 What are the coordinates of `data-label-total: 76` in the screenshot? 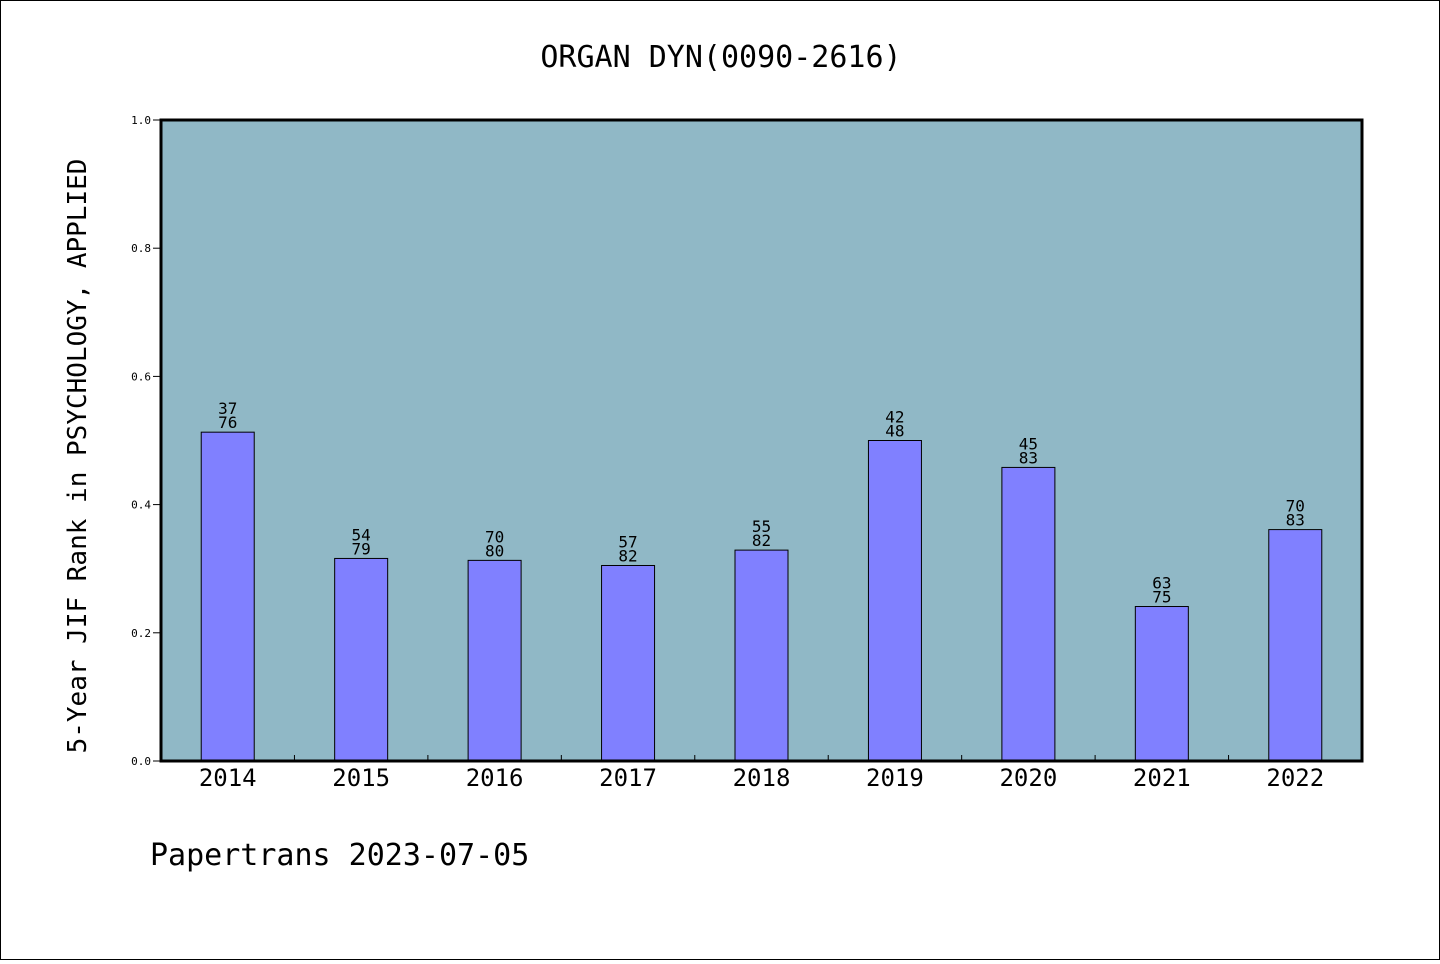 It's located at (227, 422).